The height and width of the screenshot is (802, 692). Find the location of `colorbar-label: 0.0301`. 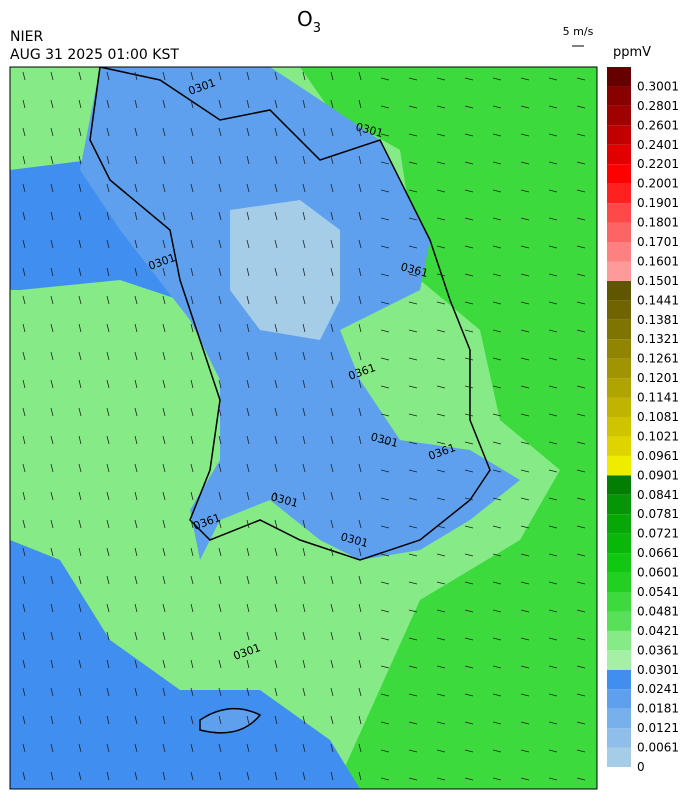

colorbar-label: 0.0301 is located at coordinates (658, 670).